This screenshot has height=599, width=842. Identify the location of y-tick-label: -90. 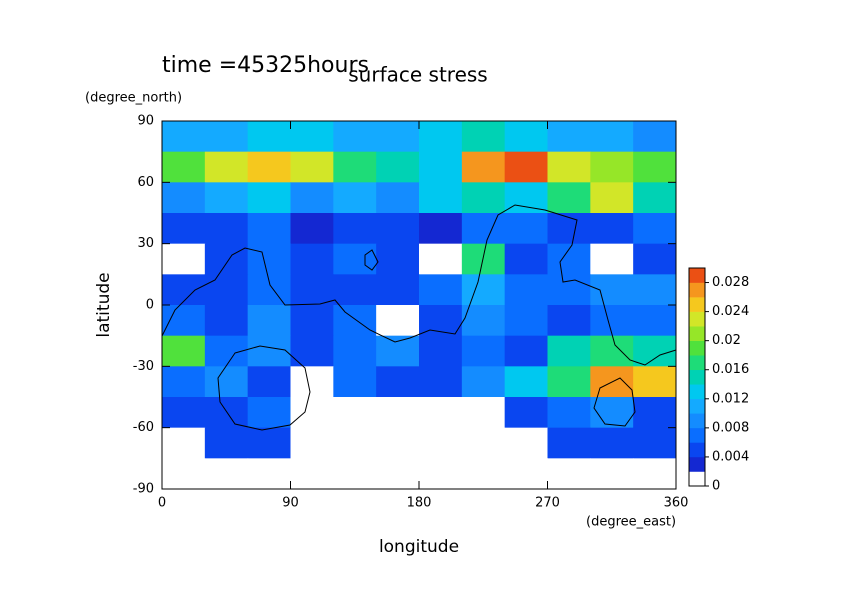
(143, 489).